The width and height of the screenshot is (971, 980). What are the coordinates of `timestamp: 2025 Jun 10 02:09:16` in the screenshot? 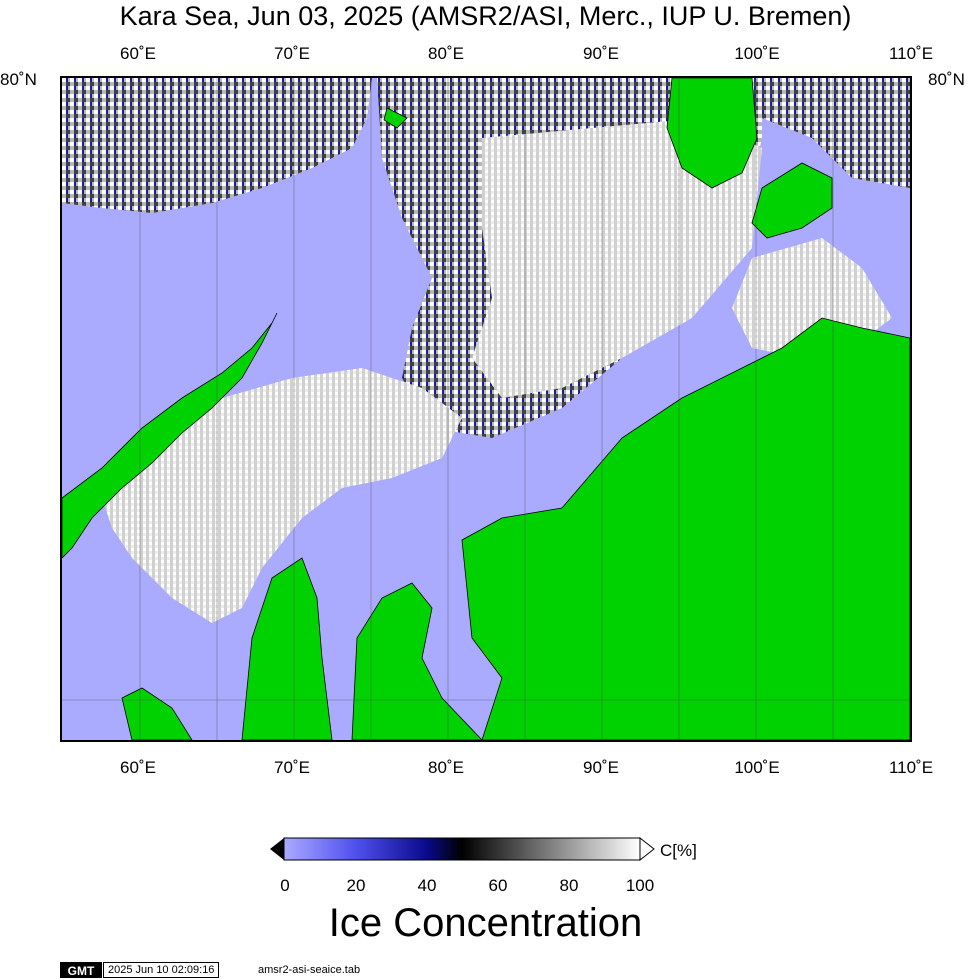 It's located at (161, 970).